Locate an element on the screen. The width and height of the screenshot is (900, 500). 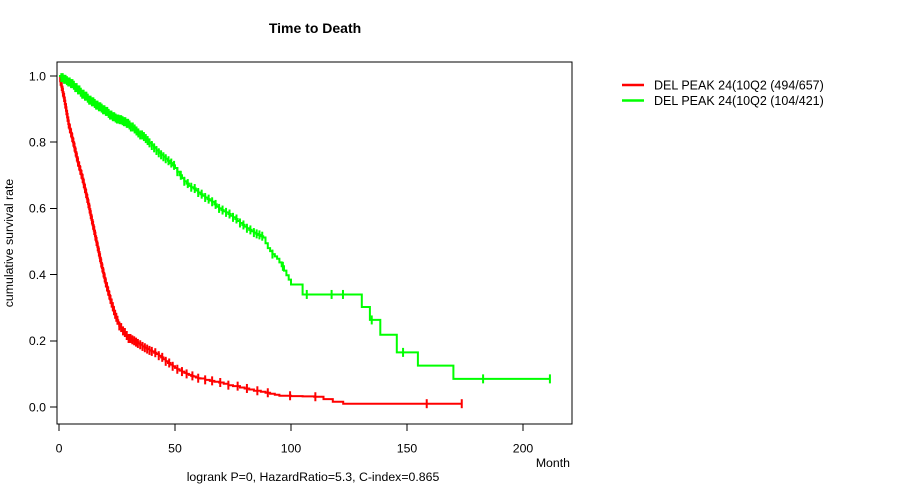
x-tick-label: 200 is located at coordinates (523, 449).